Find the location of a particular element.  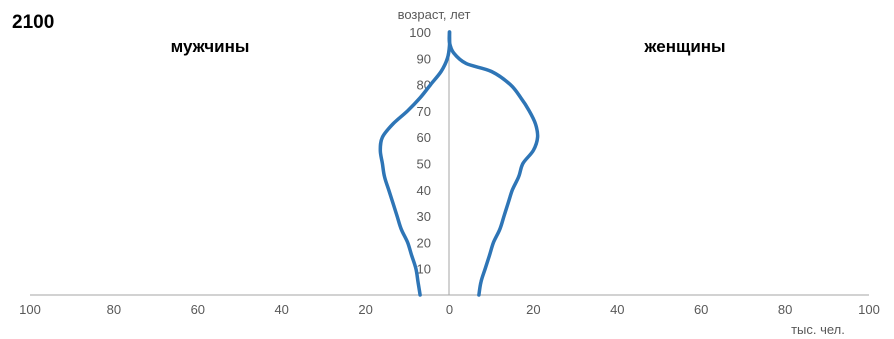

y-tick-label: 50 is located at coordinates (424, 164).